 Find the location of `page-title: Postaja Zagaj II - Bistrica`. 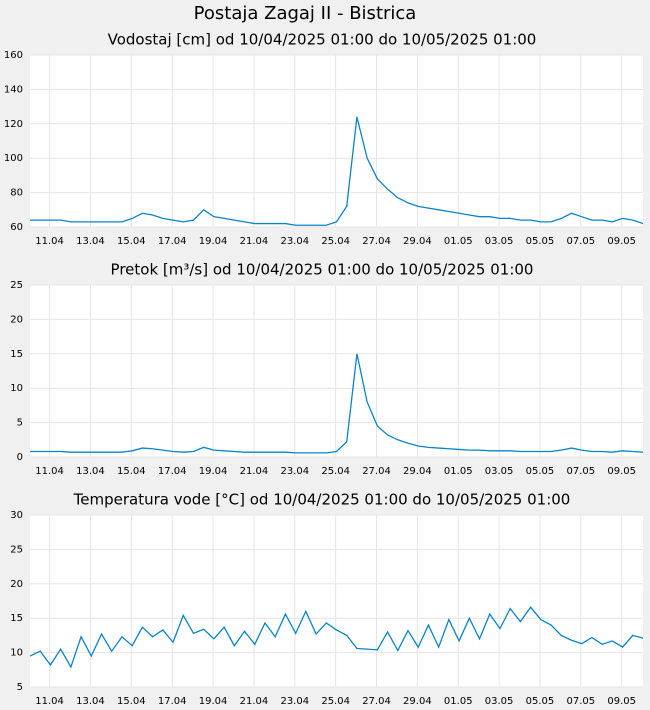

page-title: Postaja Zagaj II - Bistrica is located at coordinates (305, 13).